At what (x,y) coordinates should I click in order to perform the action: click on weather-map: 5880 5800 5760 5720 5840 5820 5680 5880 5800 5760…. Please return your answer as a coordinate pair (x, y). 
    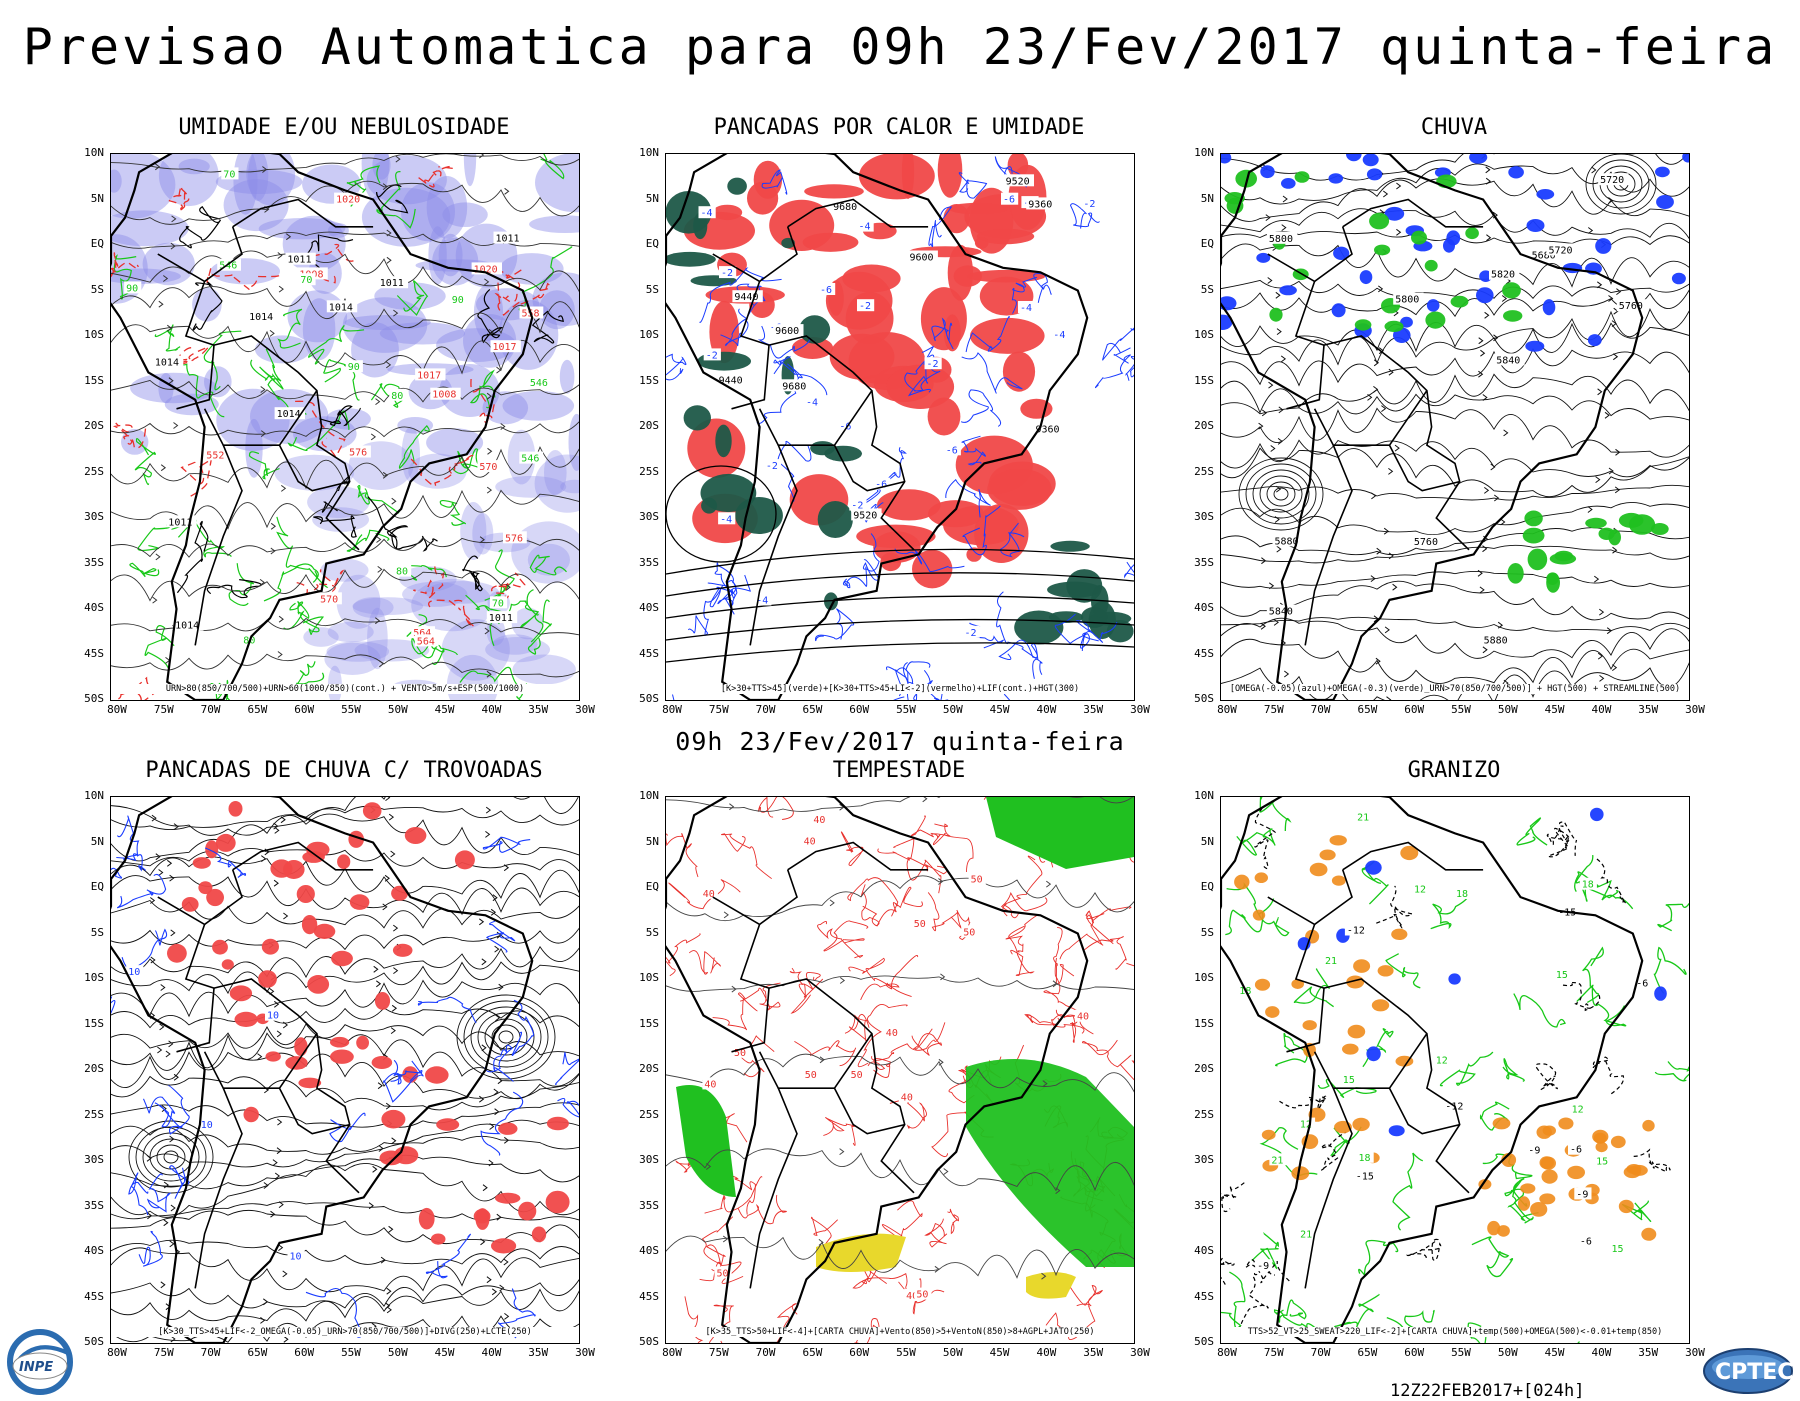
    Looking at the image, I should click on (1455, 427).